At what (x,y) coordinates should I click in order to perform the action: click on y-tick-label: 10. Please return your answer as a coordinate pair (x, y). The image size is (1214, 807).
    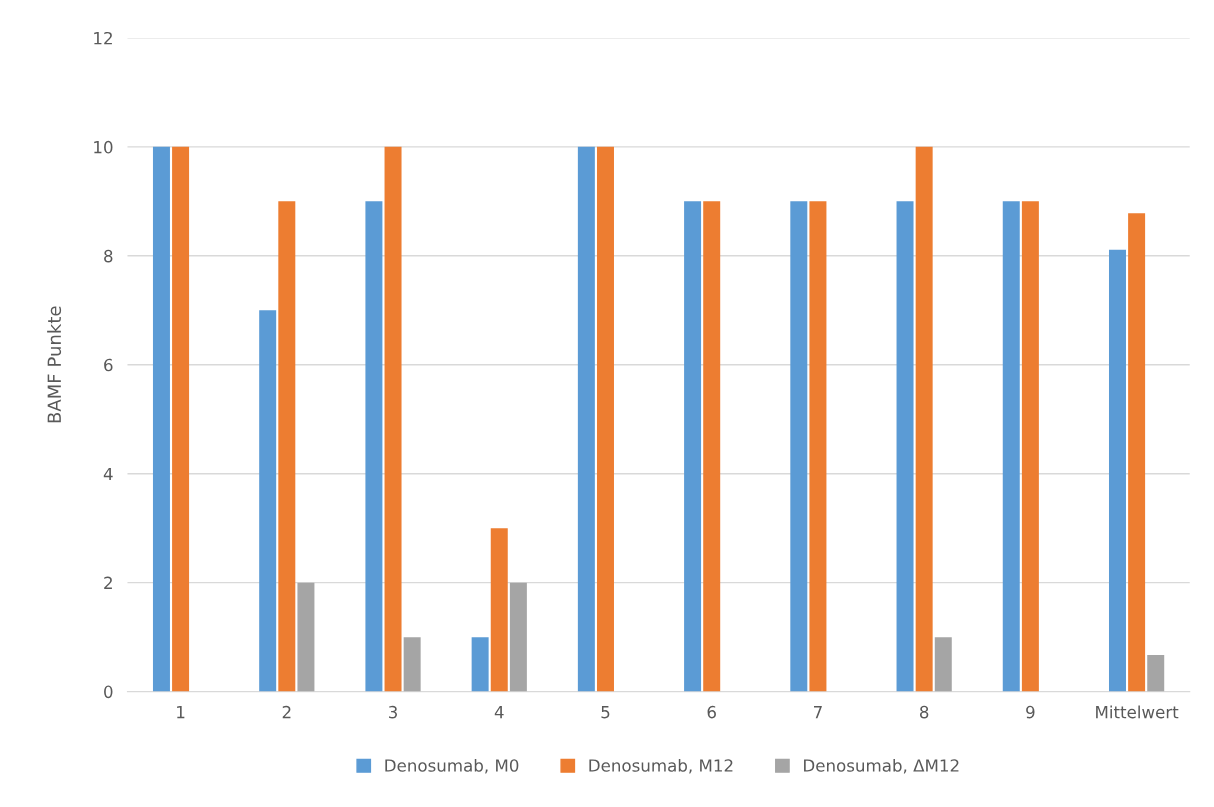
    Looking at the image, I should click on (103, 147).